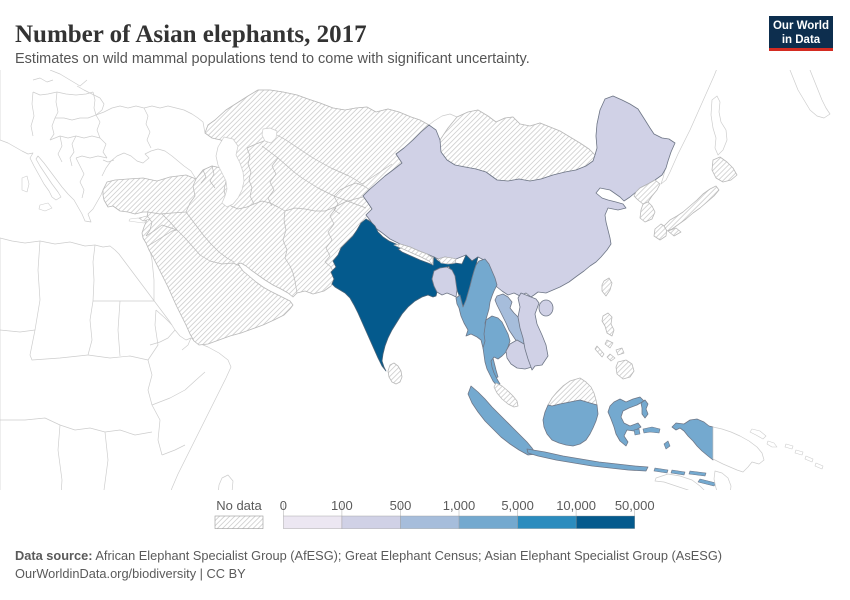 The height and width of the screenshot is (600, 850). What do you see at coordinates (576, 505) in the screenshot?
I see `svg-text: 10,000` at bounding box center [576, 505].